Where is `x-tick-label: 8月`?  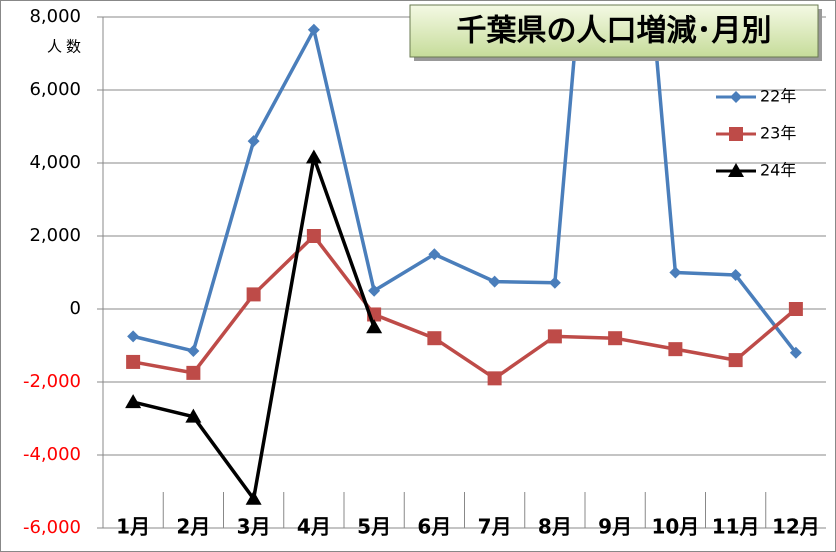 x-tick-label: 8月 is located at coordinates (555, 527).